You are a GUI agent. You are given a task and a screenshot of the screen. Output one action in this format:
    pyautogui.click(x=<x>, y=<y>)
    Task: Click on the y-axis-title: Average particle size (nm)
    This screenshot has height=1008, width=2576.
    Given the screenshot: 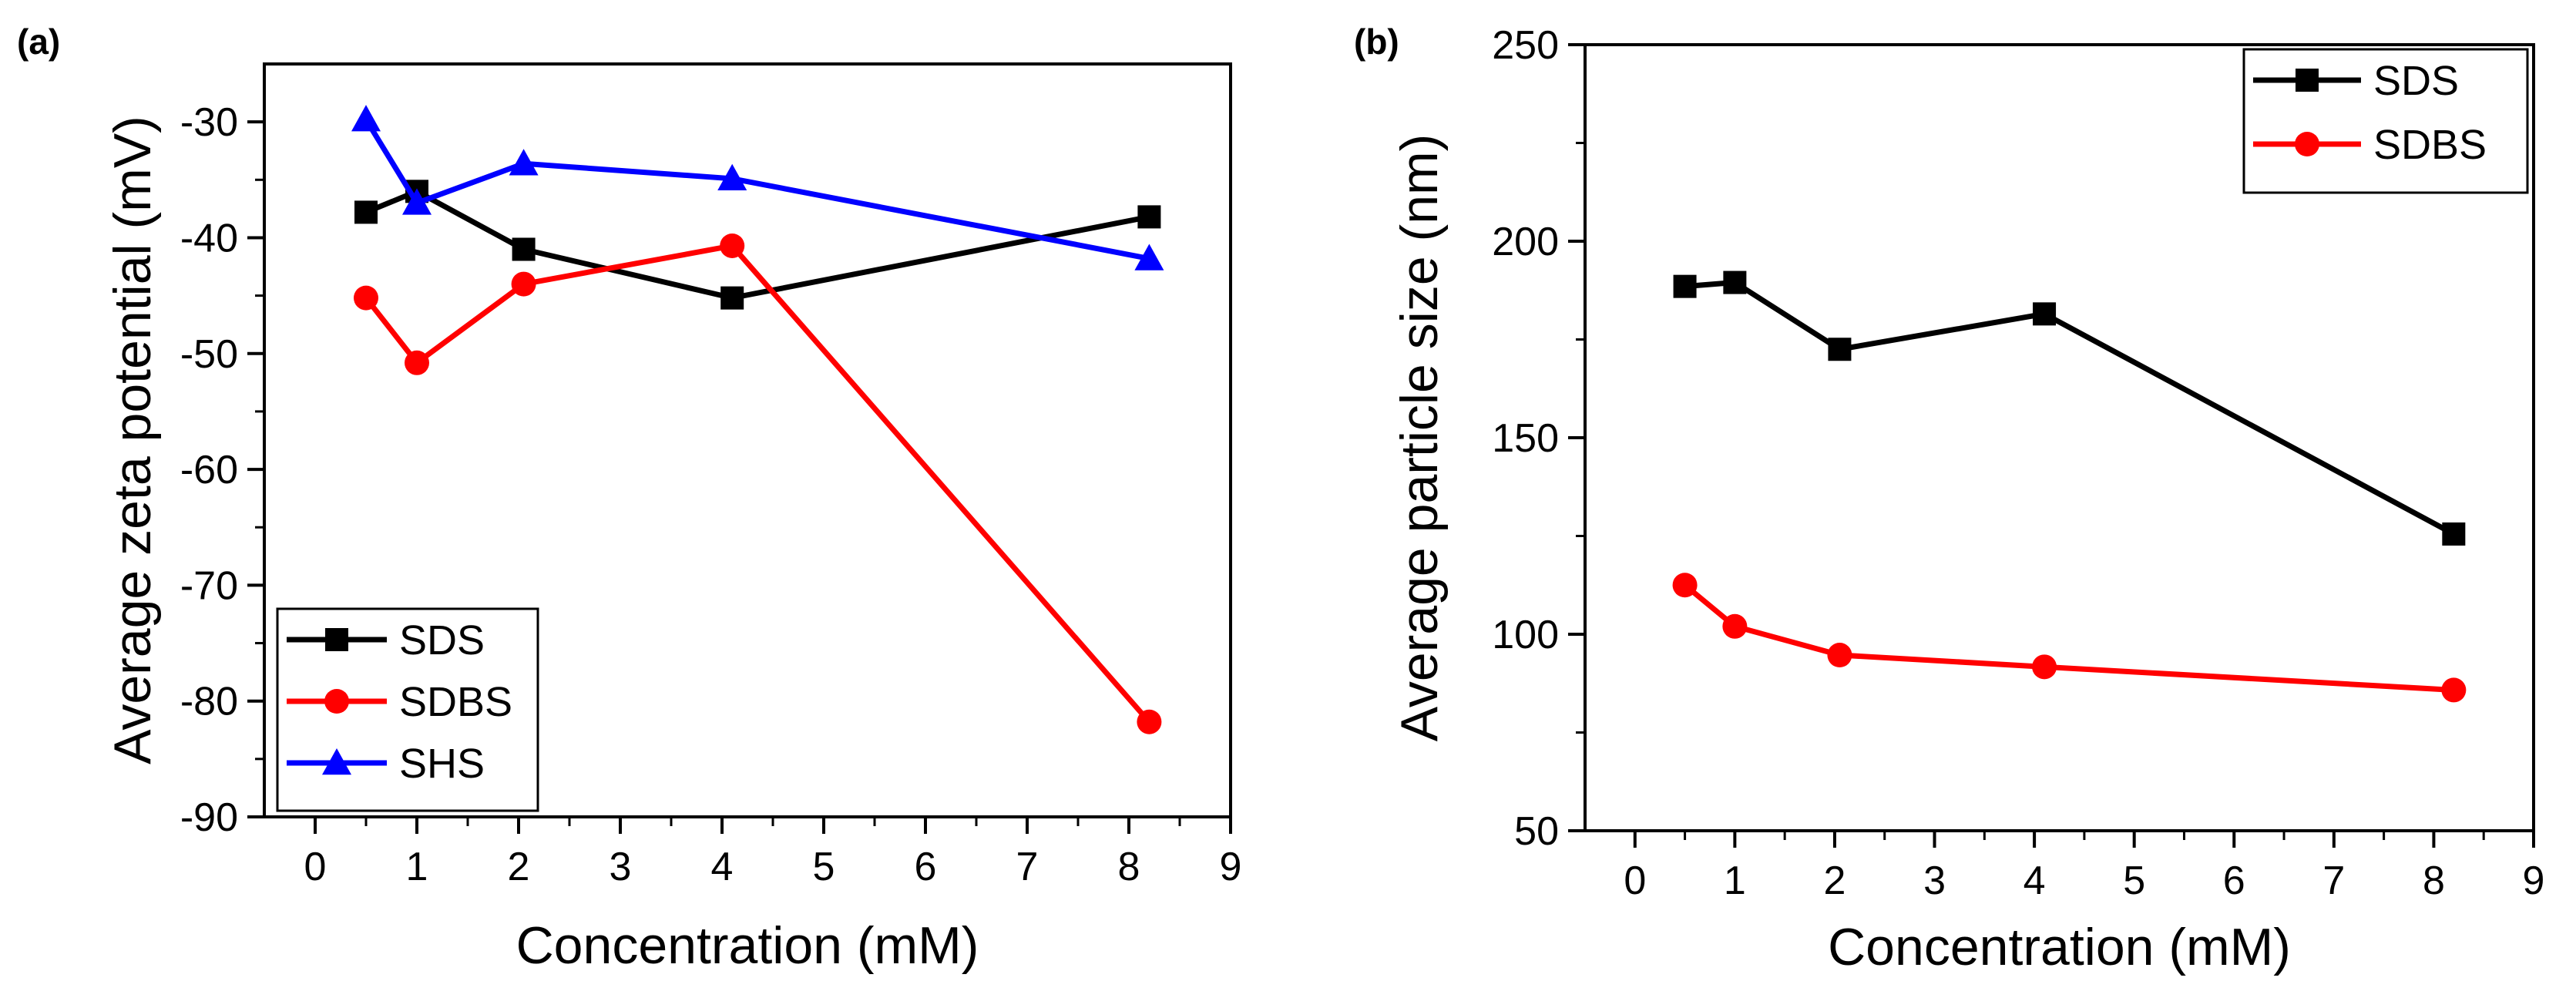 What is the action you would take?
    pyautogui.click(x=1419, y=438)
    